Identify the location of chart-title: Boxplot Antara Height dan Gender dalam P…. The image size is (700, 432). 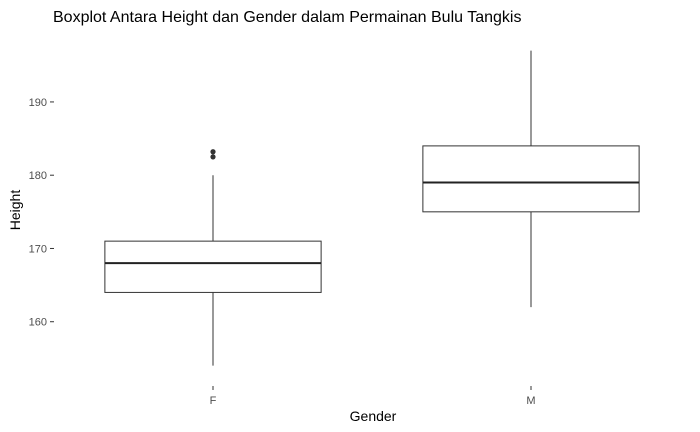
(287, 17).